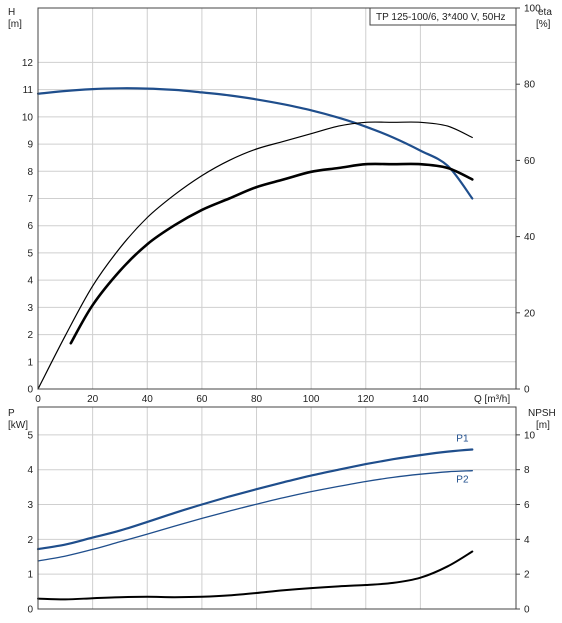  What do you see at coordinates (365, 399) in the screenshot?
I see `x-tick-label: 120` at bounding box center [365, 399].